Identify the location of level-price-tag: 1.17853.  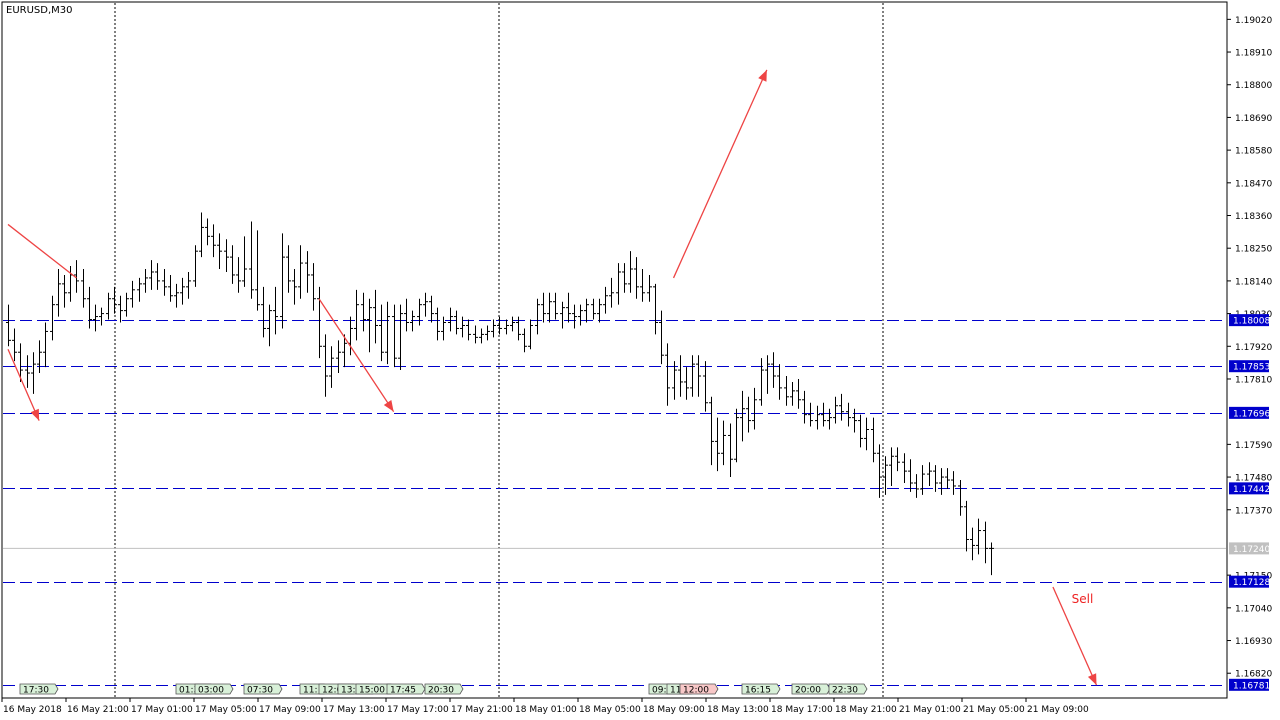
(1249, 366).